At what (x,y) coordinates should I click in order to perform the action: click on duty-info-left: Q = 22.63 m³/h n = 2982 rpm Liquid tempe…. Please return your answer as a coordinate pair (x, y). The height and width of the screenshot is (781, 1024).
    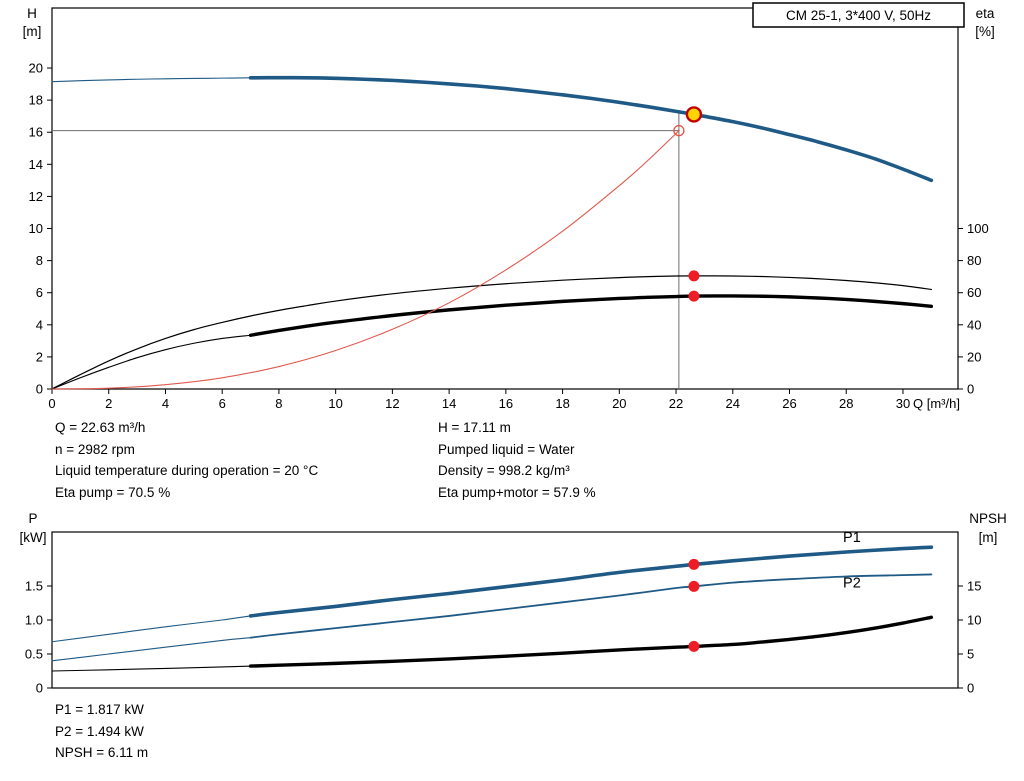
    Looking at the image, I should click on (186, 460).